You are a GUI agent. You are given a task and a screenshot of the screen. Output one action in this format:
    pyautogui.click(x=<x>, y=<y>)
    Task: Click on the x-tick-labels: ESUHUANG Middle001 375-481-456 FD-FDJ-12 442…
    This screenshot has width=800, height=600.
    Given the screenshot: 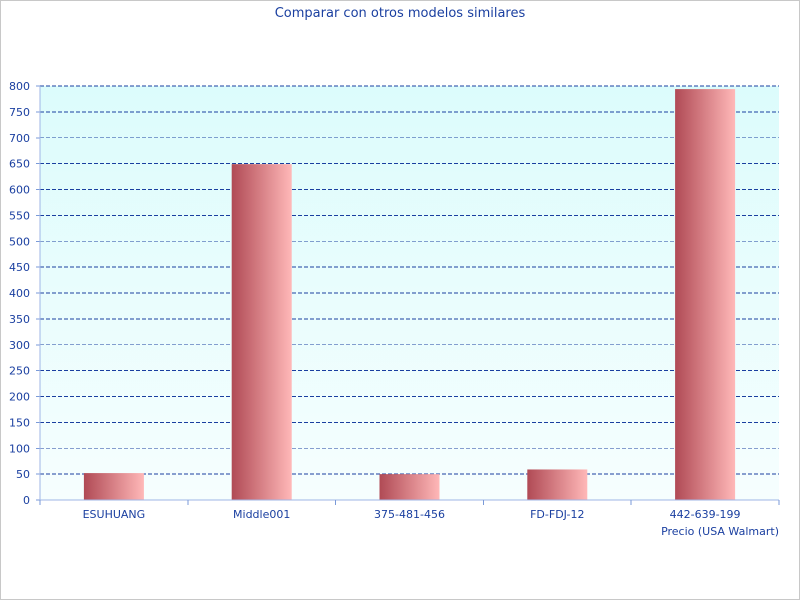 What is the action you would take?
    pyautogui.click(x=412, y=514)
    